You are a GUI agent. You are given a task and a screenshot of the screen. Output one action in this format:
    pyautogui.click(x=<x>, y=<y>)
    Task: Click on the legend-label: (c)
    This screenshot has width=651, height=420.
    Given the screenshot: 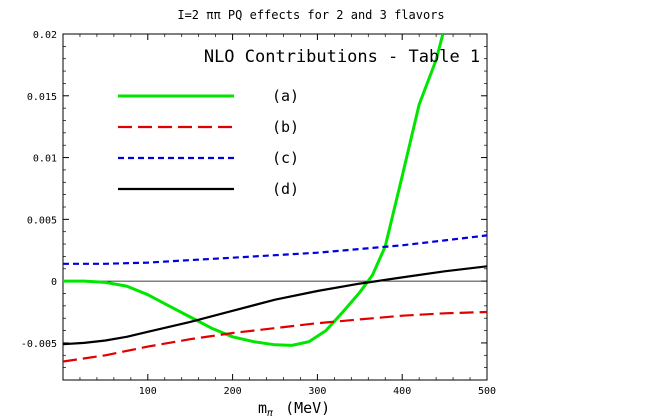 What is the action you would take?
    pyautogui.click(x=285, y=158)
    